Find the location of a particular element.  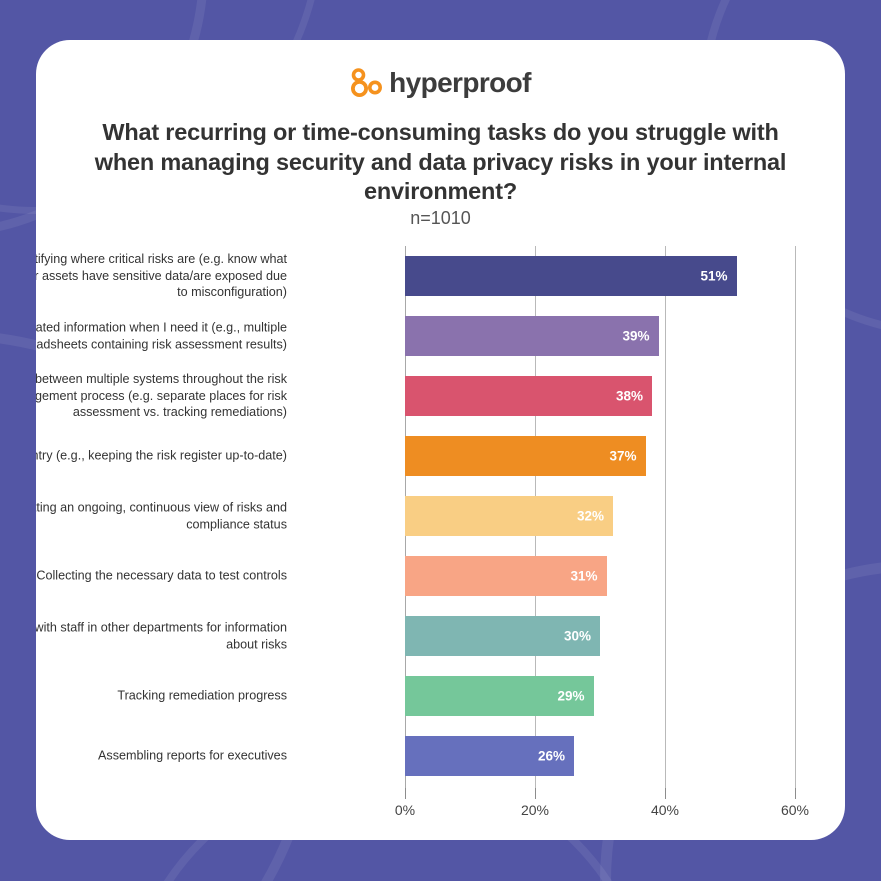

bar: 51% is located at coordinates (571, 276).